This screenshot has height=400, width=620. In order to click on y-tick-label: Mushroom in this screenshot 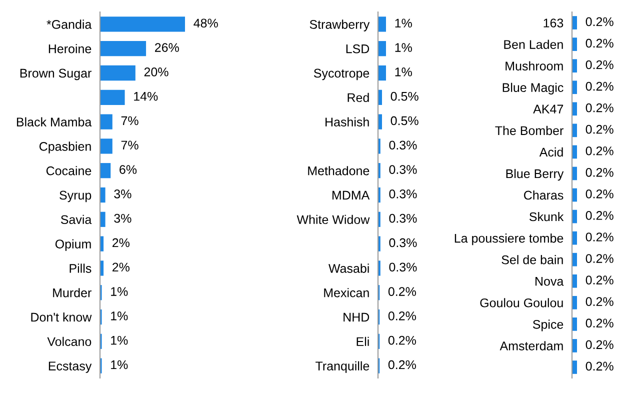, I will do `click(534, 65)`.